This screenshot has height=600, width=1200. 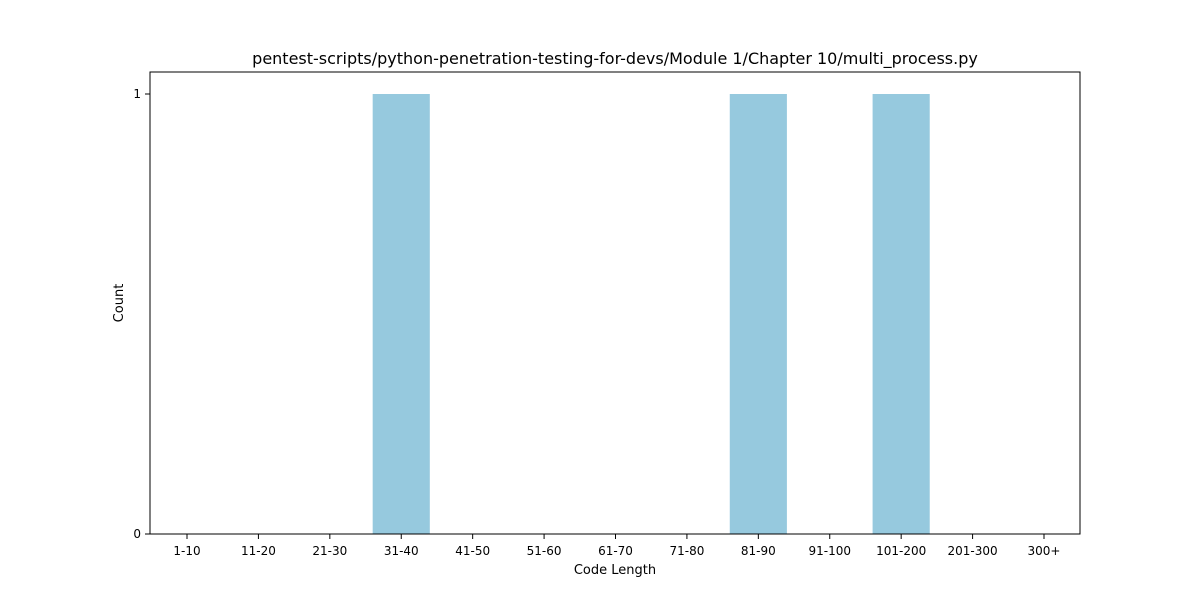 I want to click on x-tick-label: 21-30, so click(x=329, y=551).